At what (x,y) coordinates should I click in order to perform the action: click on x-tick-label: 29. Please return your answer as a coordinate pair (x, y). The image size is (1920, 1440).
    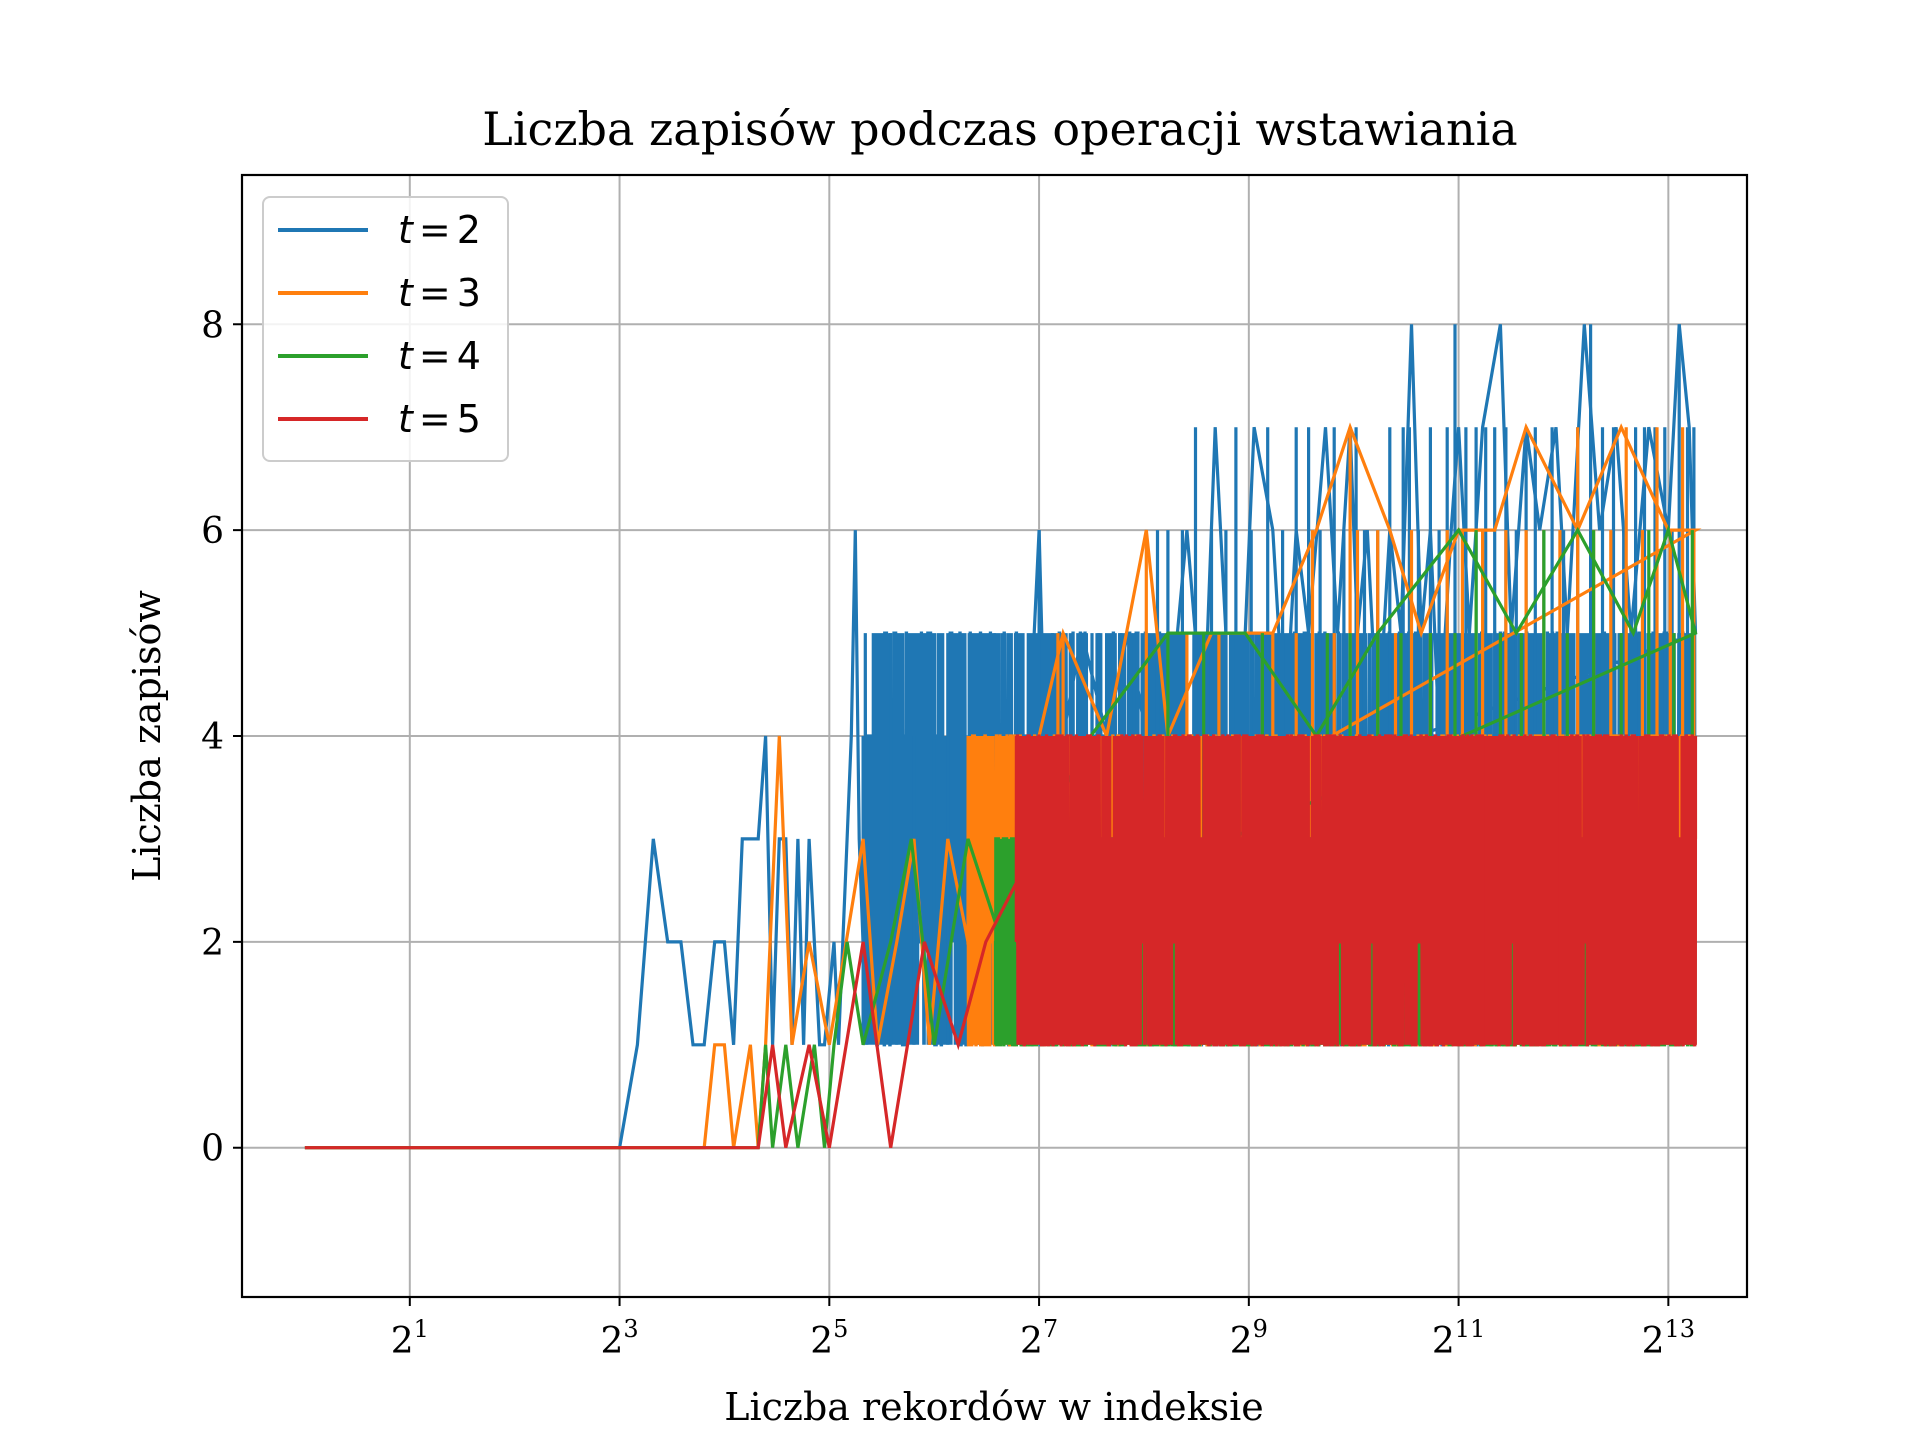
    Looking at the image, I should click on (1249, 1338).